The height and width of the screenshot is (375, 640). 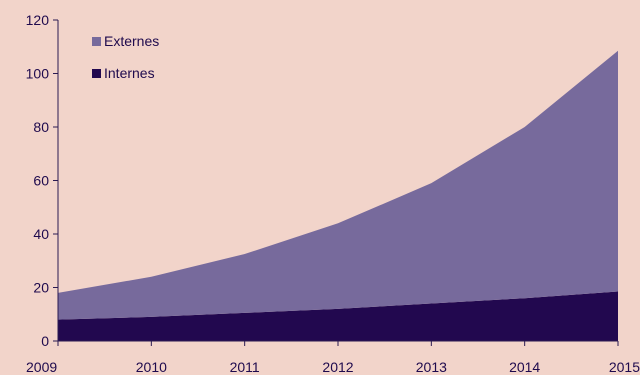 I want to click on area-internes, so click(x=338, y=316).